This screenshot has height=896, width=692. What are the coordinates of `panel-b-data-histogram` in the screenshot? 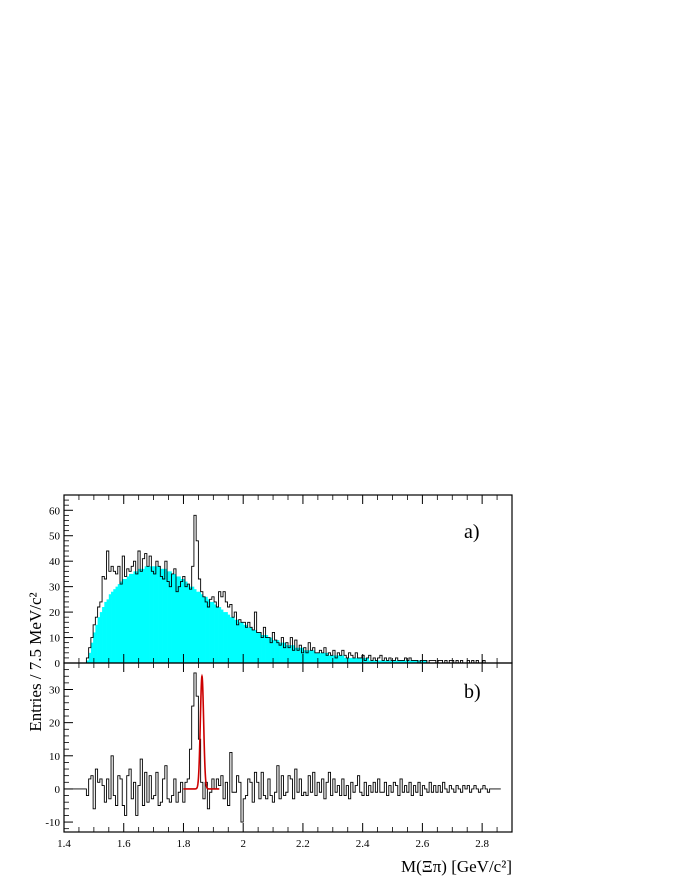 It's located at (282, 747).